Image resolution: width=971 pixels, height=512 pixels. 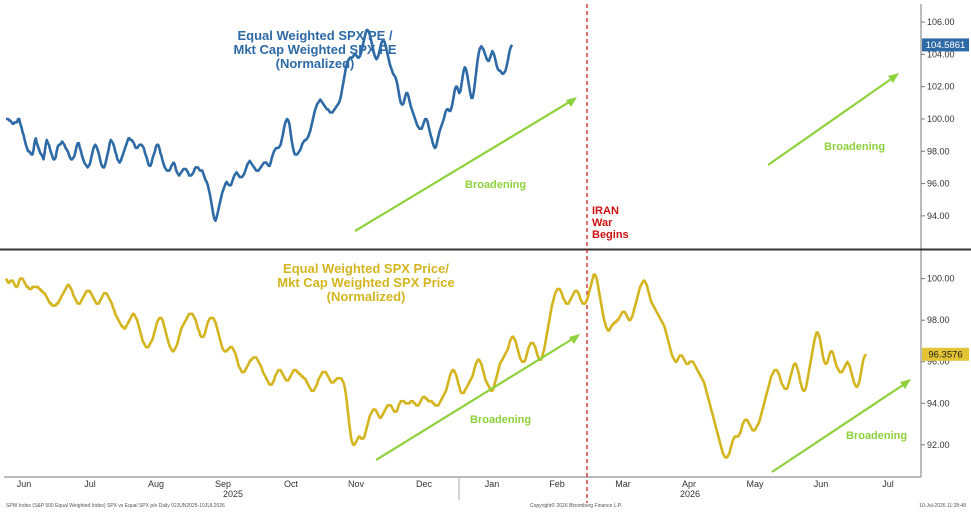 I want to click on x-month-label: Mar, so click(x=623, y=484).